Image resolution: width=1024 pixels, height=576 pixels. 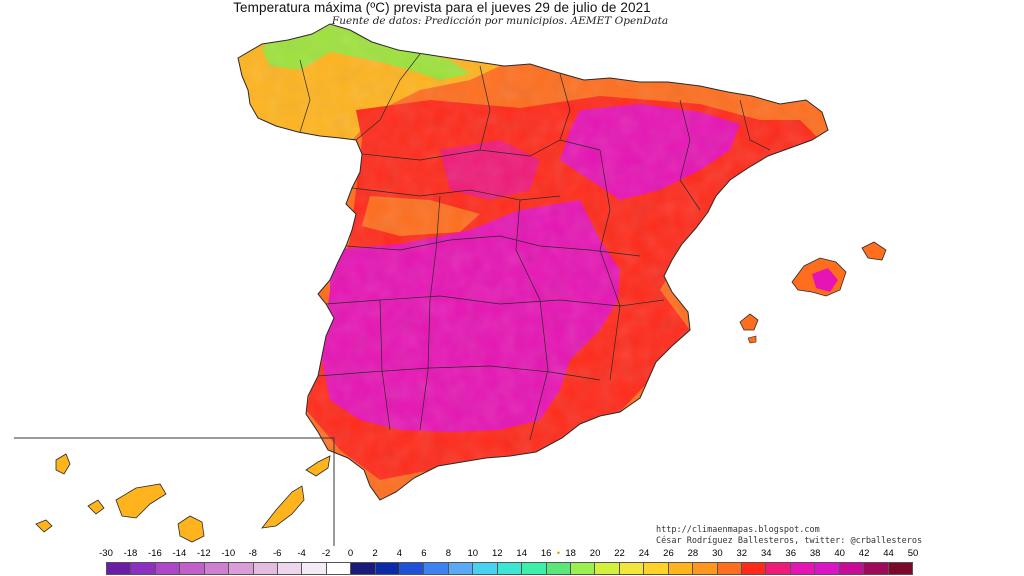 What do you see at coordinates (277, 553) in the screenshot?
I see `legend-tick-label: -6` at bounding box center [277, 553].